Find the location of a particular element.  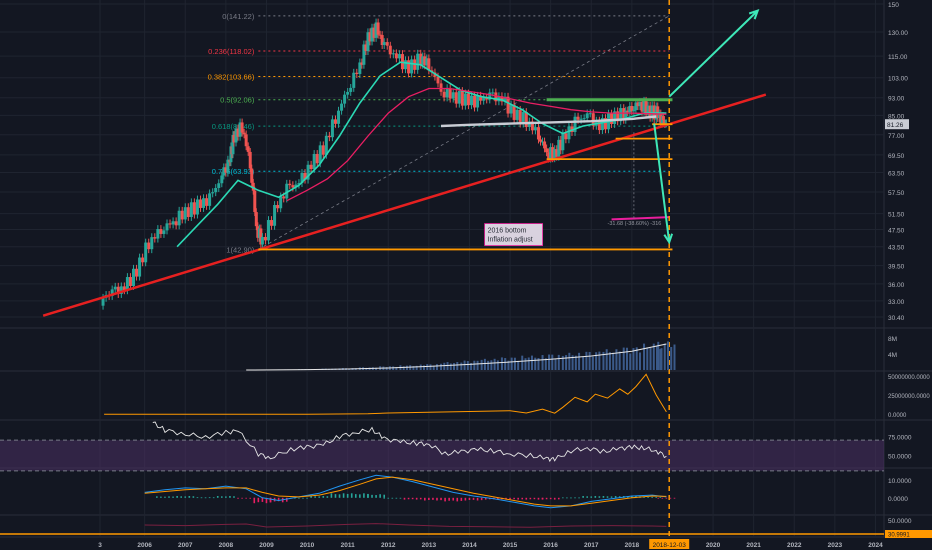

price-tick-label: 150 is located at coordinates (893, 5).